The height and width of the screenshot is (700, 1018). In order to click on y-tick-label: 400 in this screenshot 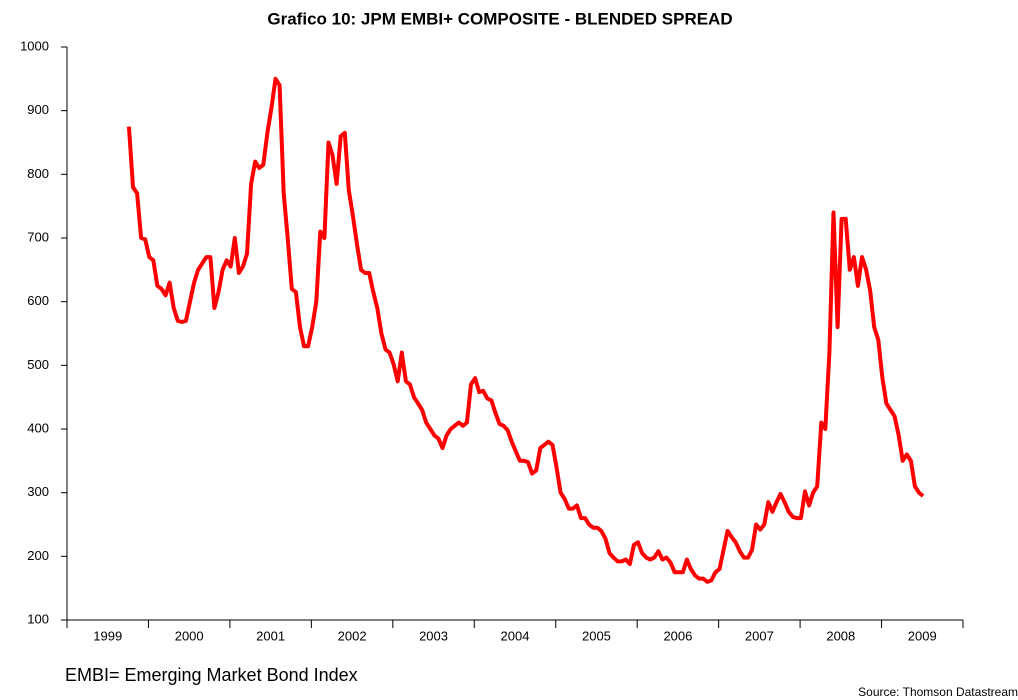, I will do `click(38, 427)`.